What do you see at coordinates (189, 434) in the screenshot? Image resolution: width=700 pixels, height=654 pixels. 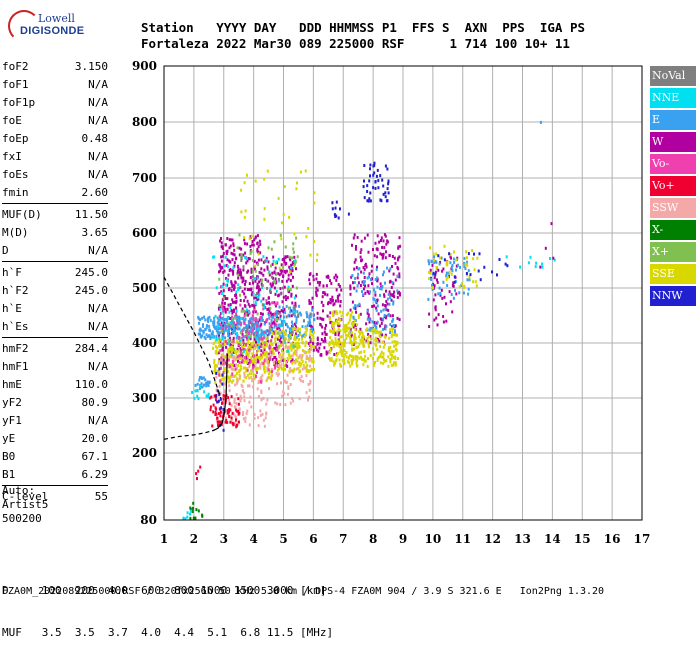 I see `trace-e-layer` at bounding box center [189, 434].